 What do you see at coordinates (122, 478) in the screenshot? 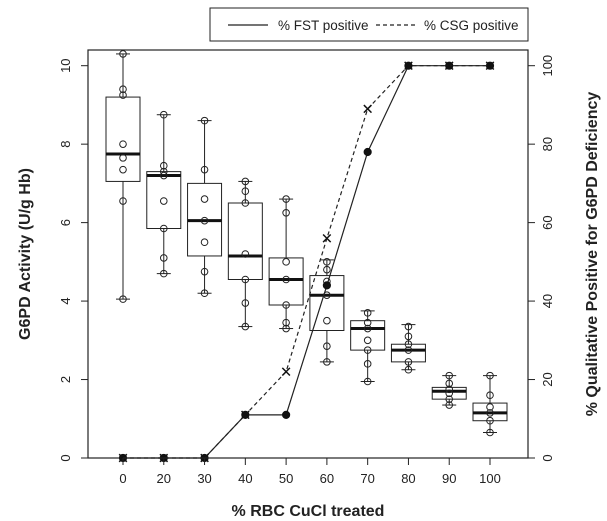
I see `x-tick-label: 0` at bounding box center [122, 478].